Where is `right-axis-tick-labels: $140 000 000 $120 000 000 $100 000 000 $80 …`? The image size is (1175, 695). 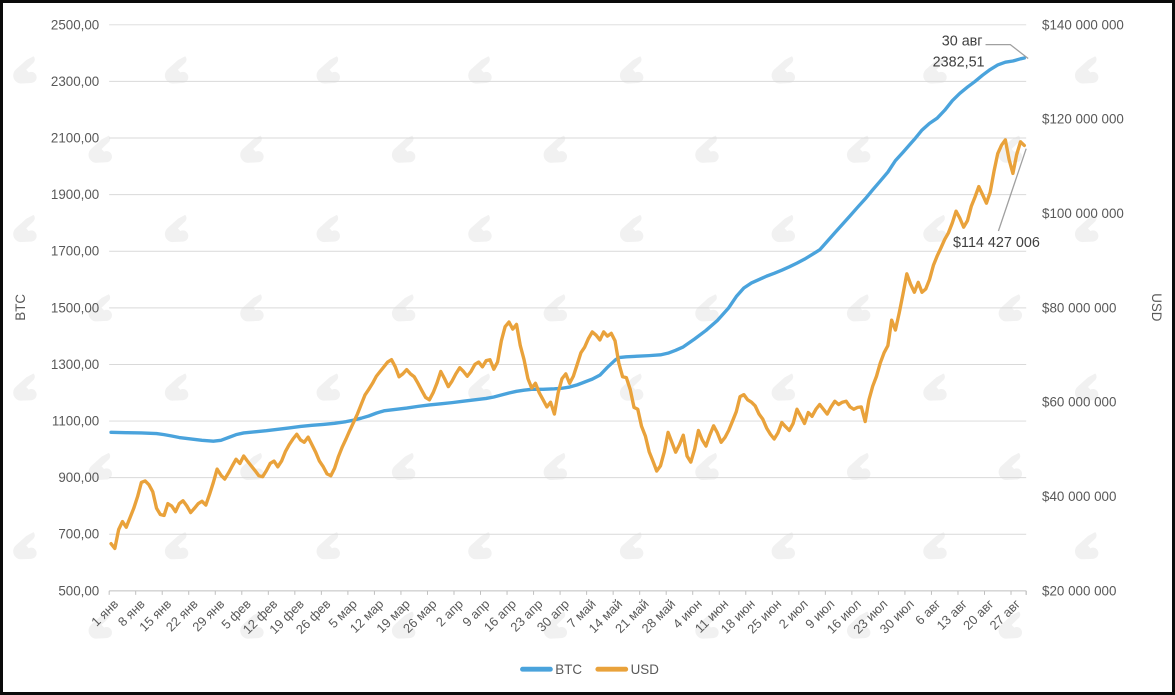
right-axis-tick-labels: $140 000 000 $120 000 000 $100 000 000 $80 … is located at coordinates (1083, 307).